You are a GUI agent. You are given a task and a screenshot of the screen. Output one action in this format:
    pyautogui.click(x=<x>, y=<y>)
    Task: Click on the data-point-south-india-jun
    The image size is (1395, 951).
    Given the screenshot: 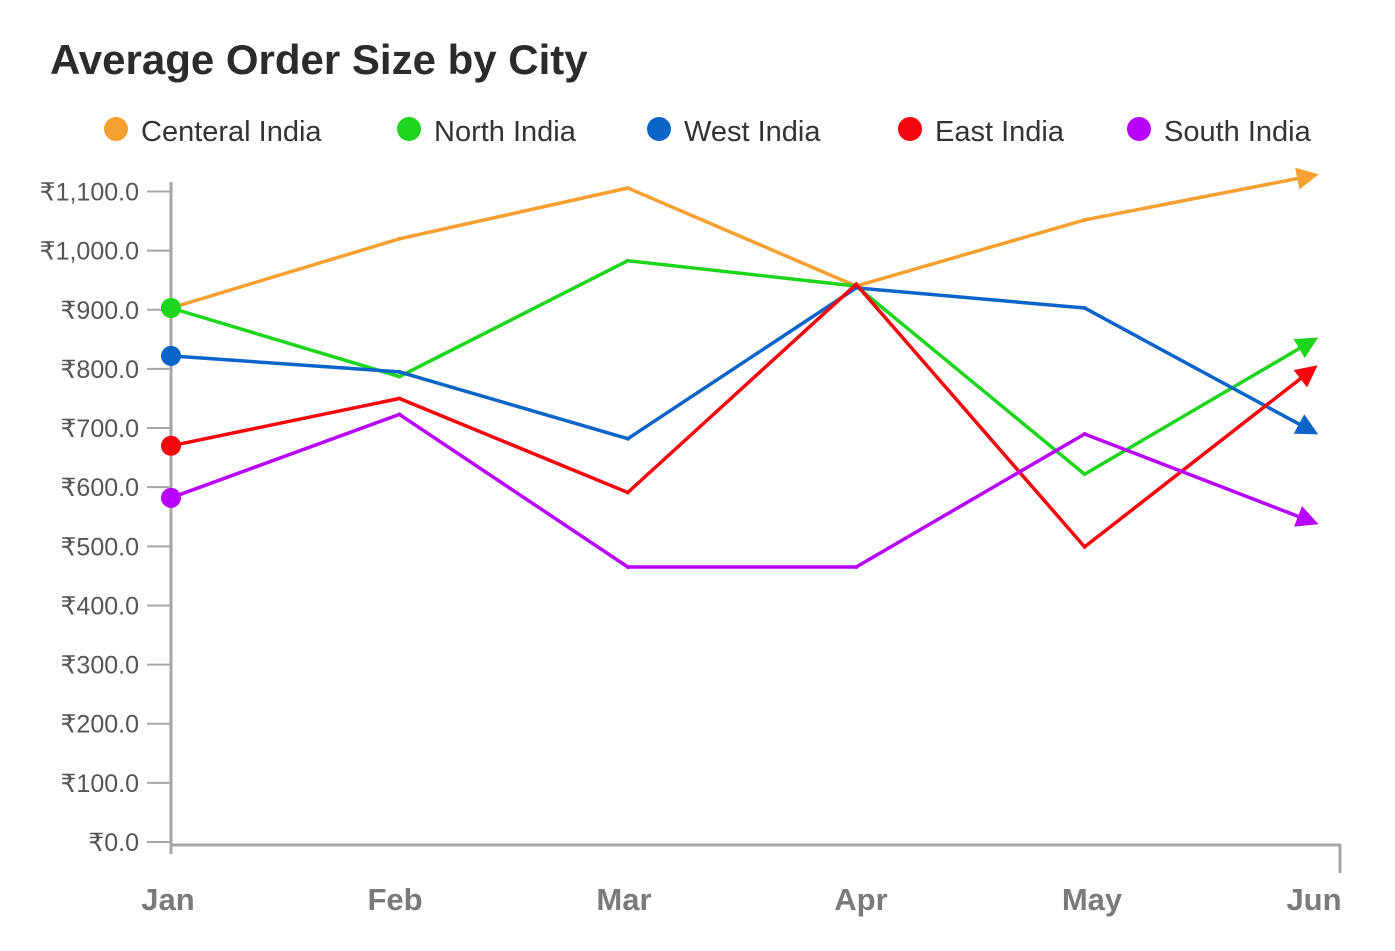 What is the action you would take?
    pyautogui.click(x=1306, y=516)
    